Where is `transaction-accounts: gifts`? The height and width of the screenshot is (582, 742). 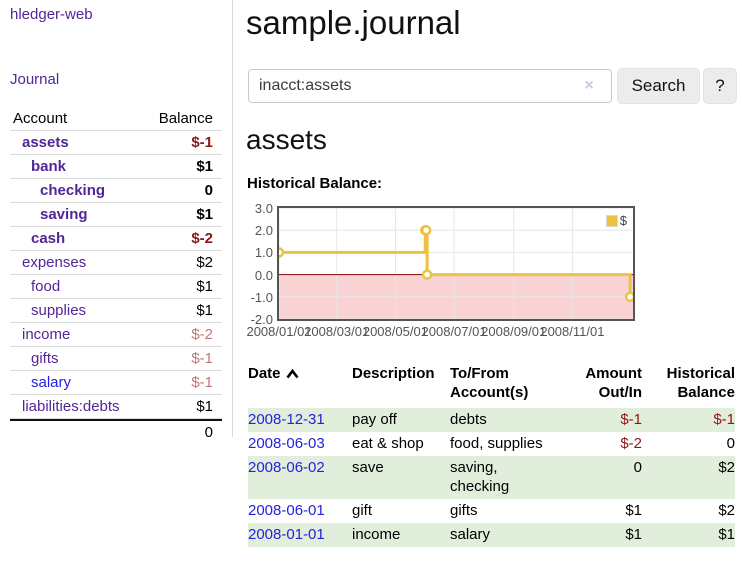 transaction-accounts: gifts is located at coordinates (464, 510).